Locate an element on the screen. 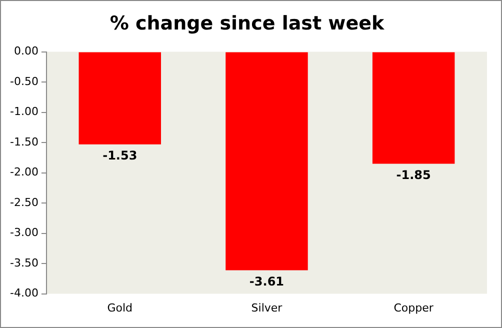  y-tick-label: -1.00 is located at coordinates (24, 111).